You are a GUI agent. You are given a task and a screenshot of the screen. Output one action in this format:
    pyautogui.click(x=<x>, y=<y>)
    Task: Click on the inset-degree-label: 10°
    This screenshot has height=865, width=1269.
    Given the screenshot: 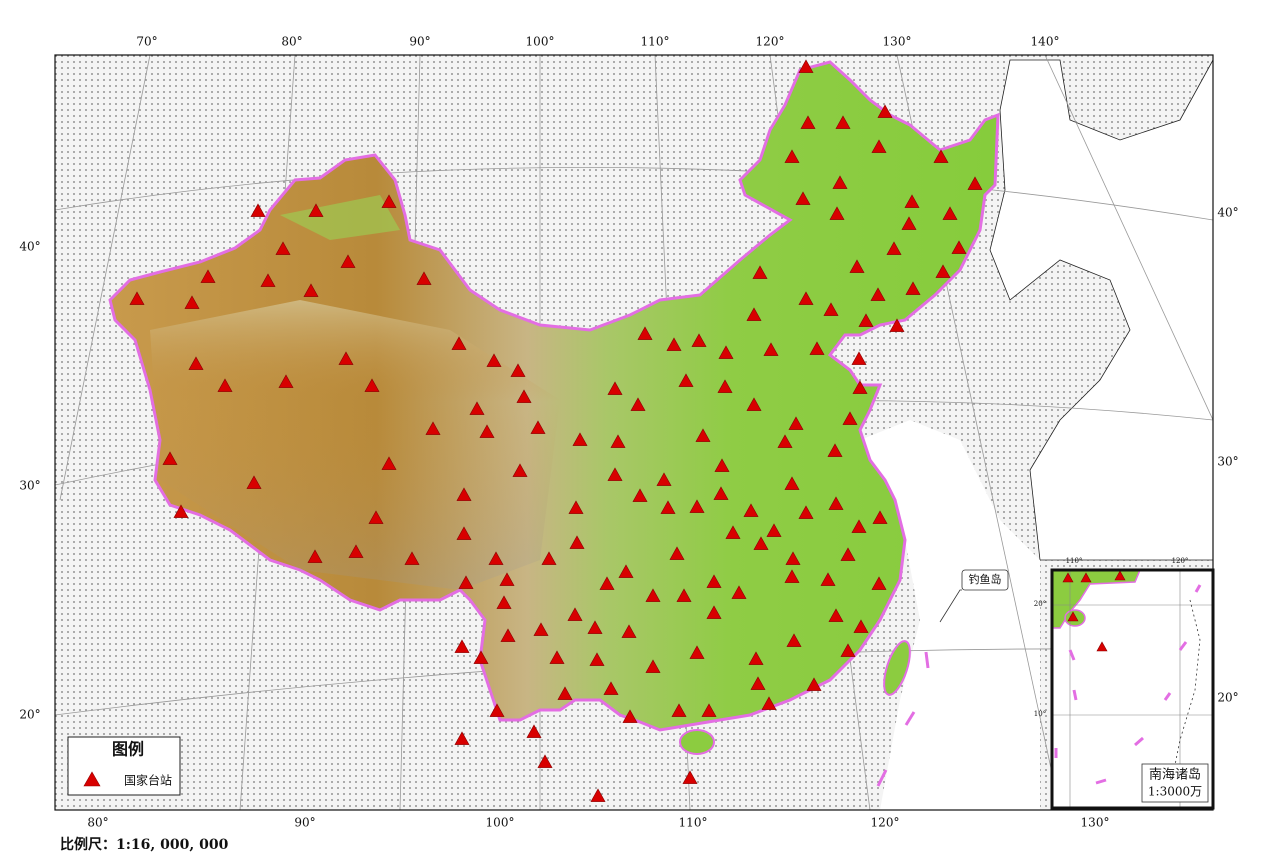 What is the action you would take?
    pyautogui.click(x=1040, y=714)
    